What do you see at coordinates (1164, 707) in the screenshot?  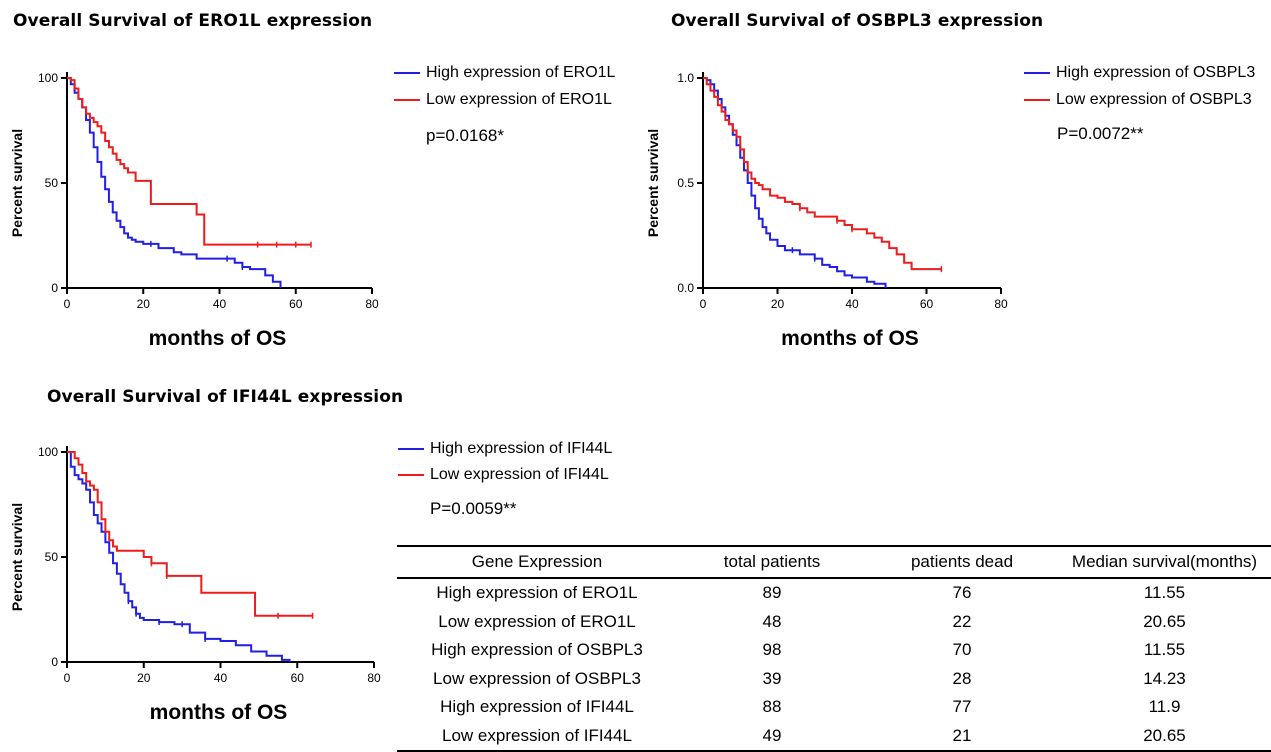 I see `table-cell: 11.9` at bounding box center [1164, 707].